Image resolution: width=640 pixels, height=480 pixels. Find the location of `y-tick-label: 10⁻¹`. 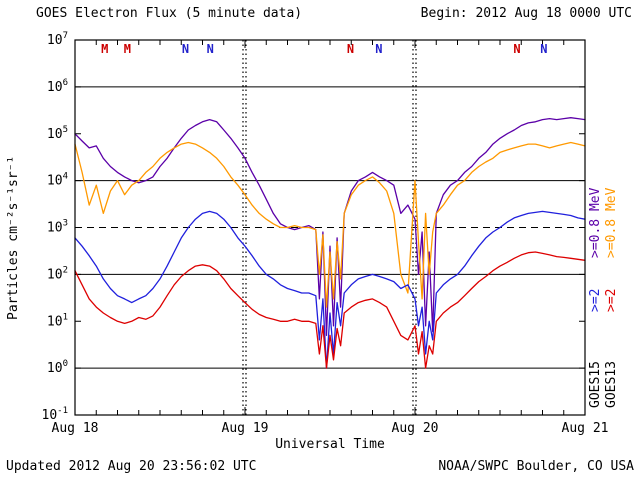

y-tick-label: 10⁻¹ is located at coordinates (55, 414).